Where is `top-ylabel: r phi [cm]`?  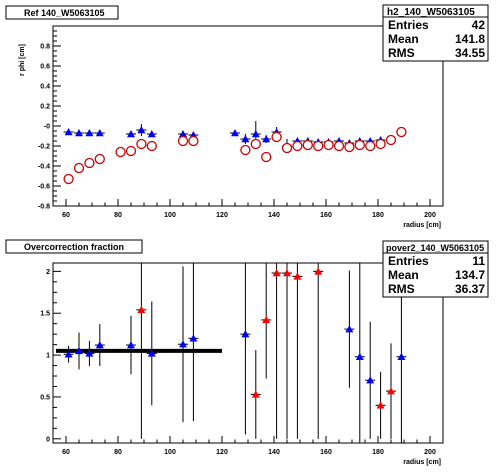 top-ylabel: r phi [cm] is located at coordinates (22, 60).